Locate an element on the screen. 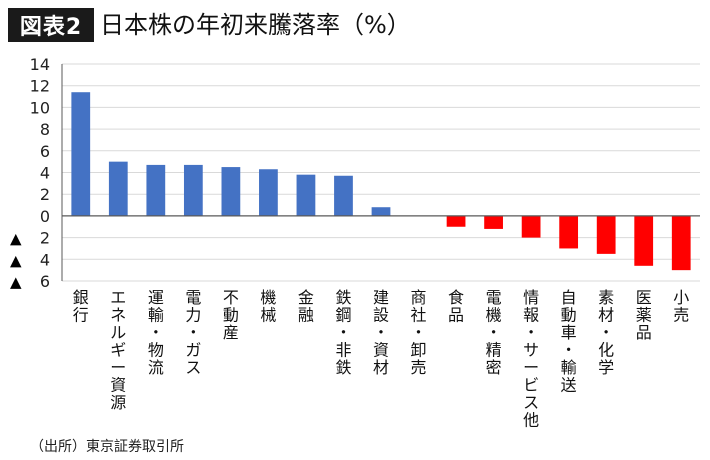 Image resolution: width=710 pixels, height=460 pixels. figure-badge: 図表2 is located at coordinates (51, 25).